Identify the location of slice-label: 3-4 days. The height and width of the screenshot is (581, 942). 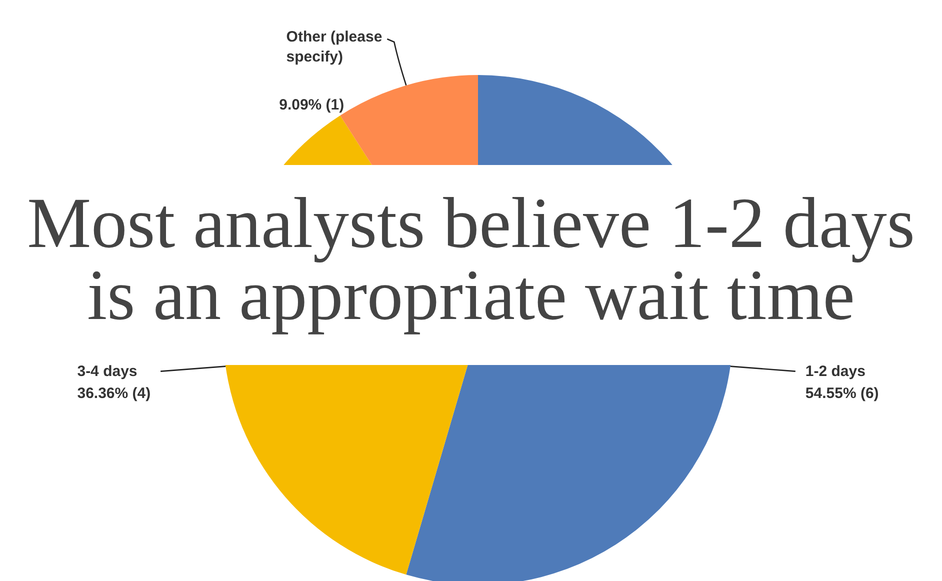
(107, 371).